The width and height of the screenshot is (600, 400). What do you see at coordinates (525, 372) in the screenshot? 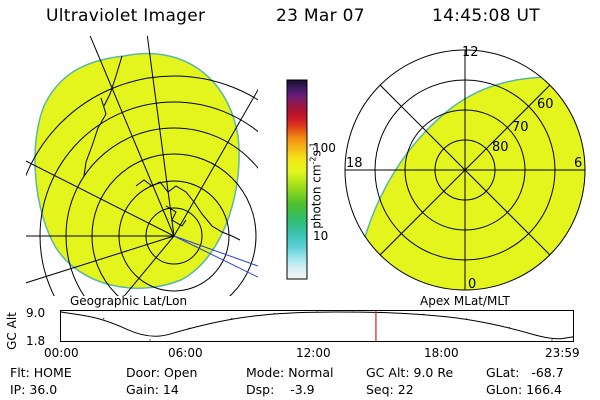
I see `geographic-latitude: GLat: -68.7` at bounding box center [525, 372].